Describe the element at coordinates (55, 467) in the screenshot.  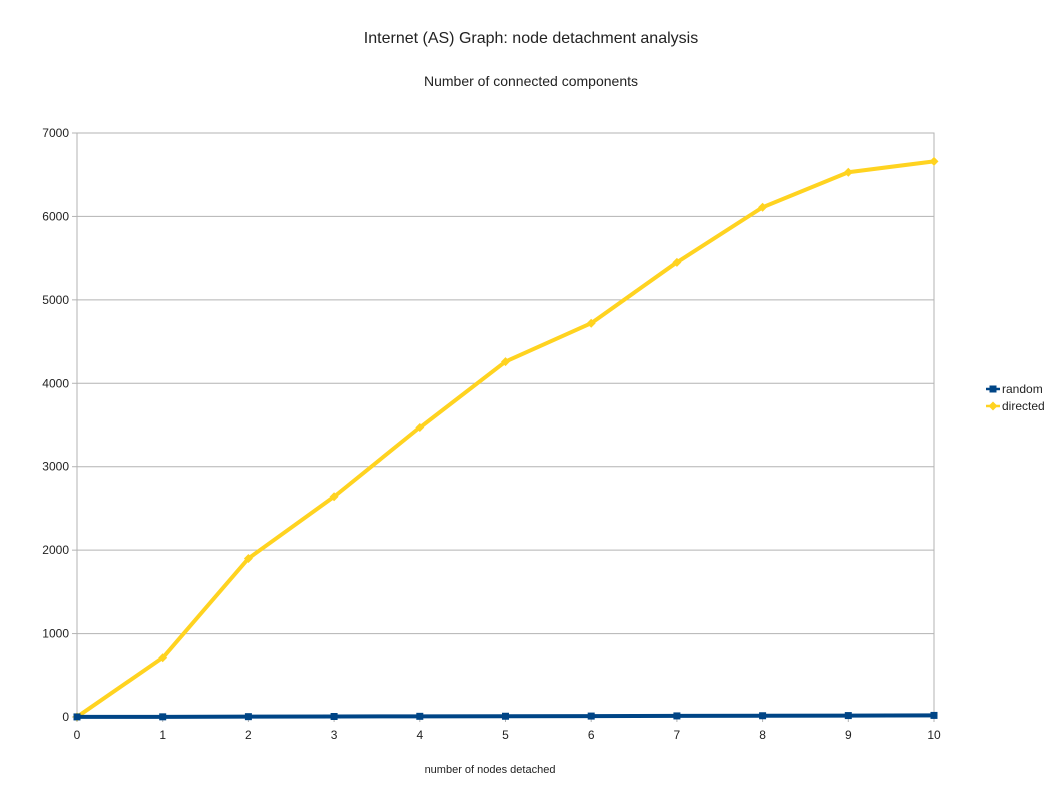
I see `y-tick-label: 3000` at that location.